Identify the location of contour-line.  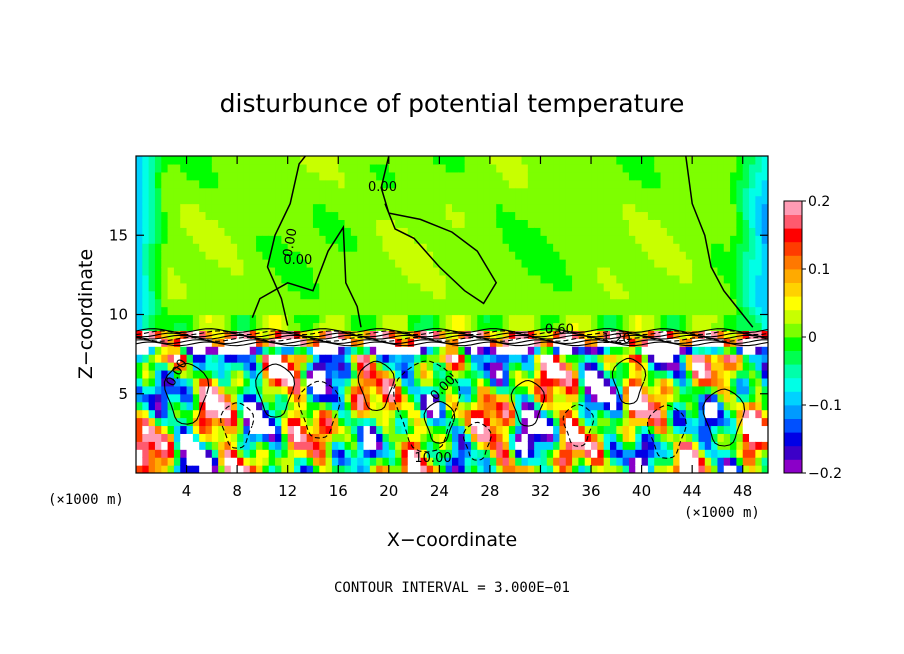
(426, 406).